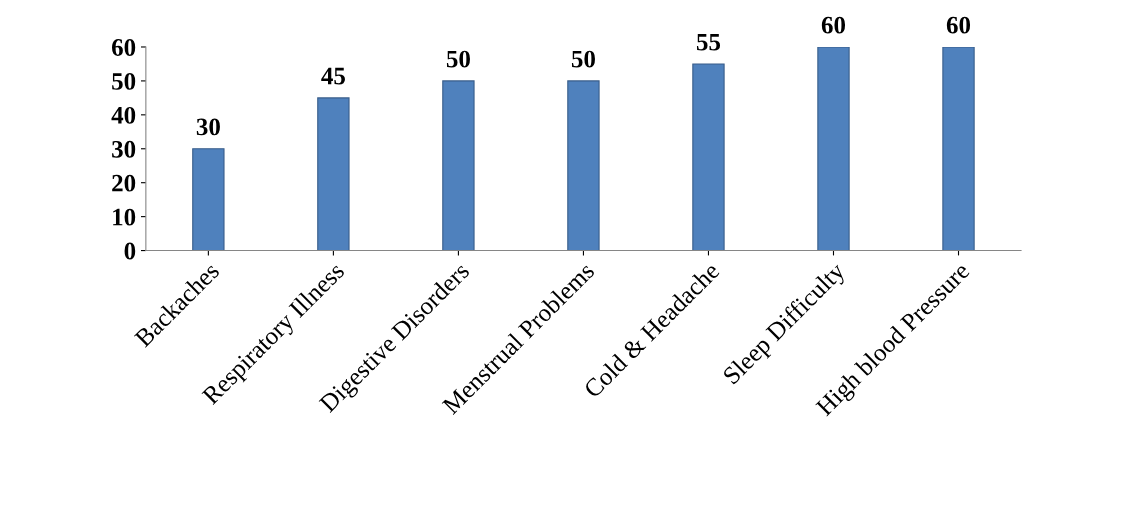 Image resolution: width=1122 pixels, height=522 pixels. What do you see at coordinates (708, 42) in the screenshot?
I see `data-label: 55` at bounding box center [708, 42].